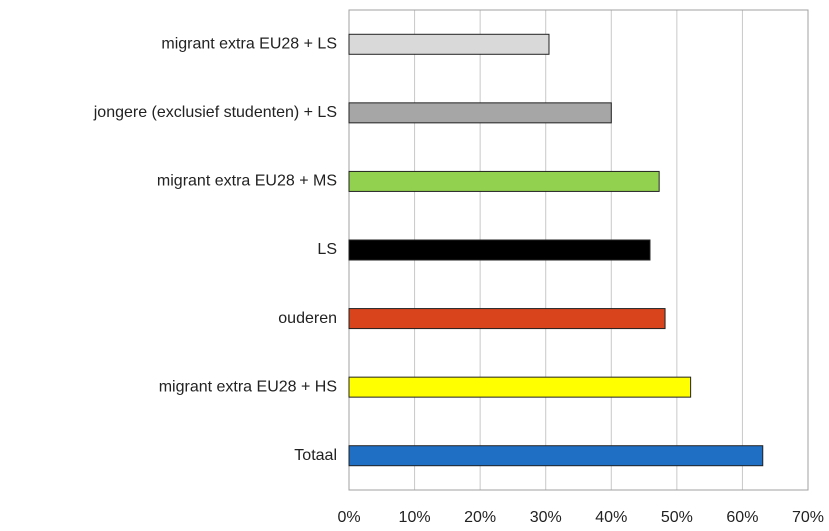 This screenshot has height=531, width=829. Describe the element at coordinates (677, 517) in the screenshot. I see `x-tick-label: 50%` at that location.